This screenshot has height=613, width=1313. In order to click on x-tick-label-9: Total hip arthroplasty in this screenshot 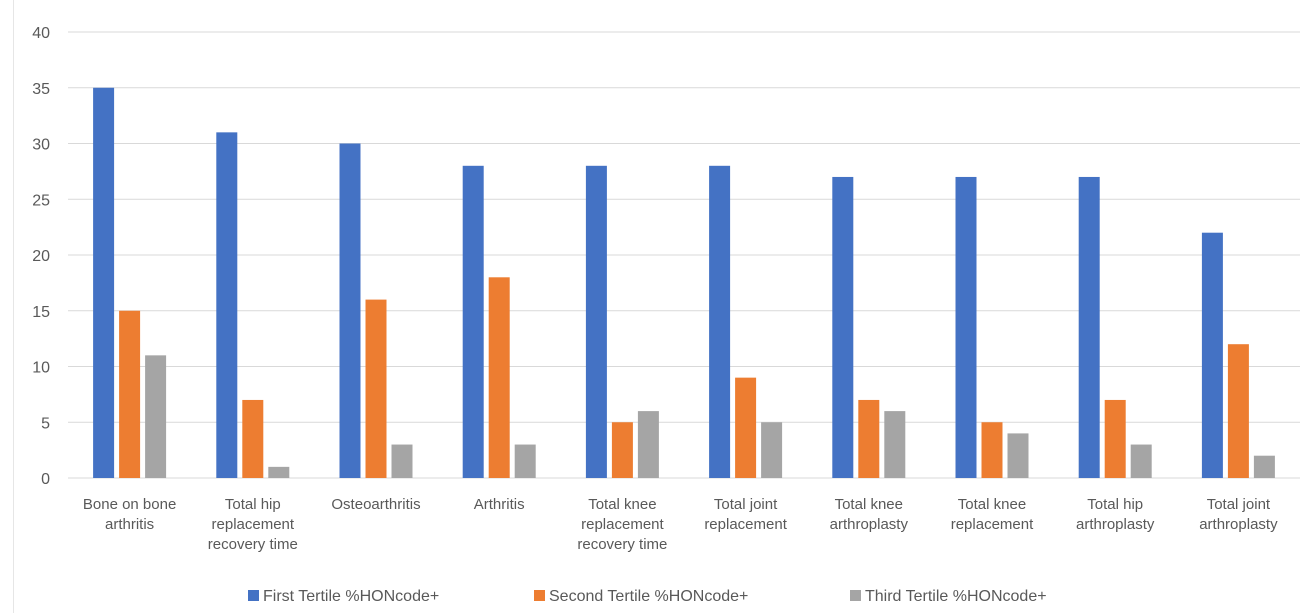, I will do `click(1115, 514)`.